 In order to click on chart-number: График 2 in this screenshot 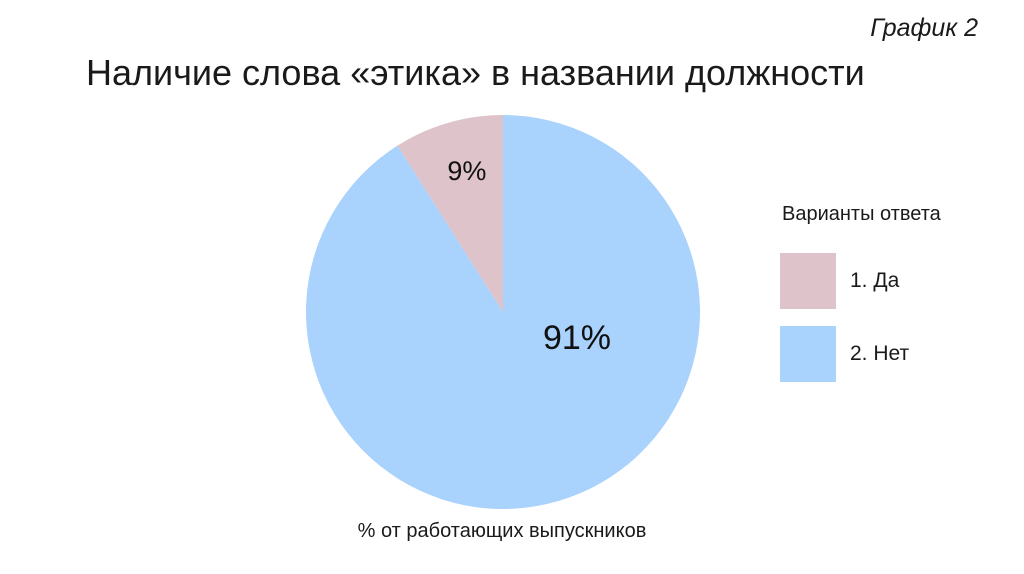, I will do `click(924, 28)`.